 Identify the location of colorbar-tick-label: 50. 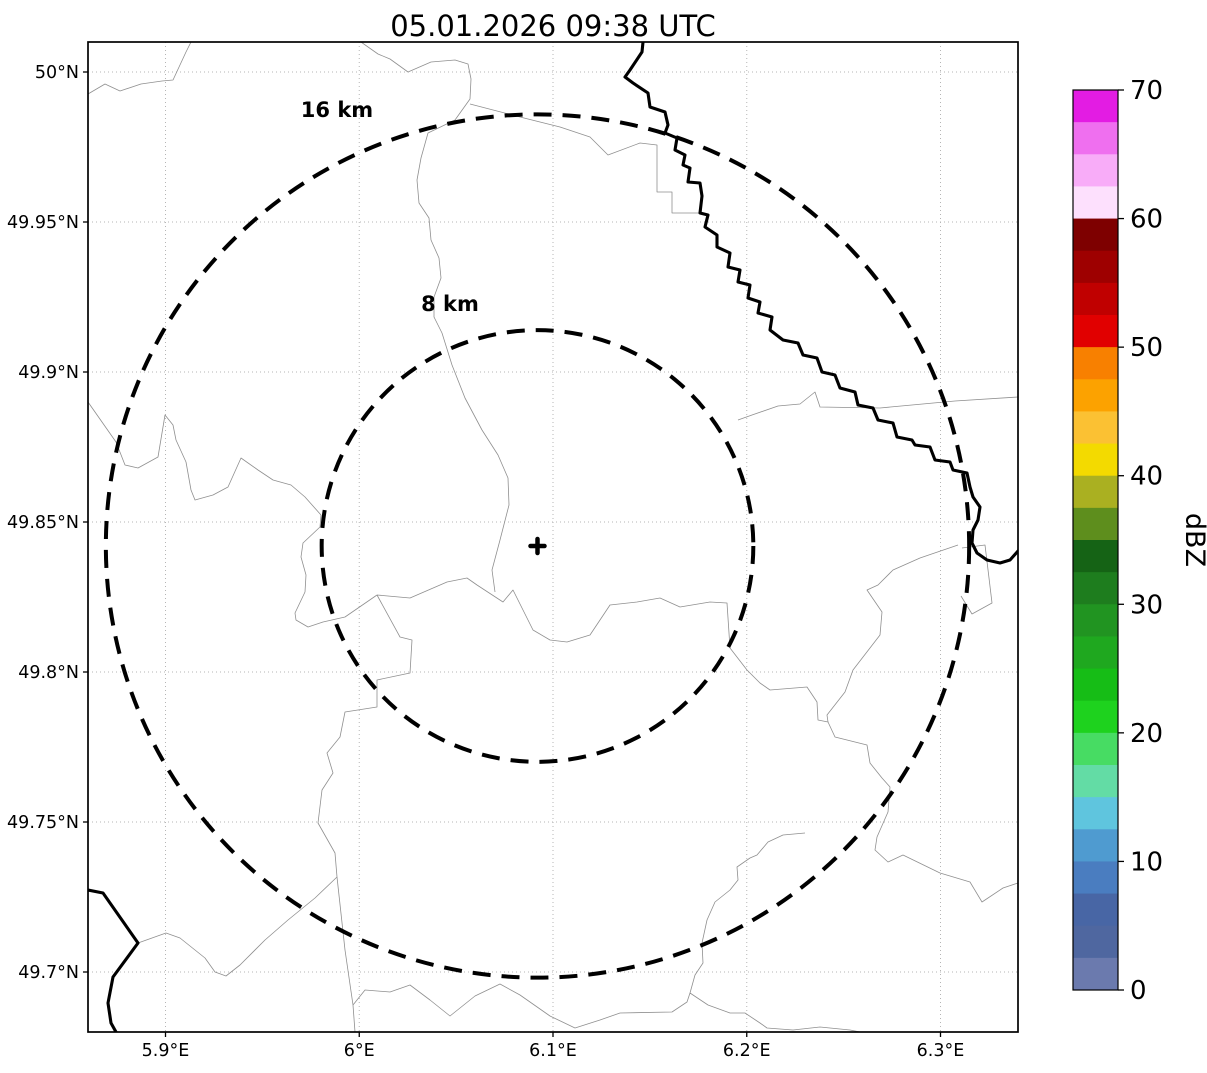
(1146, 348).